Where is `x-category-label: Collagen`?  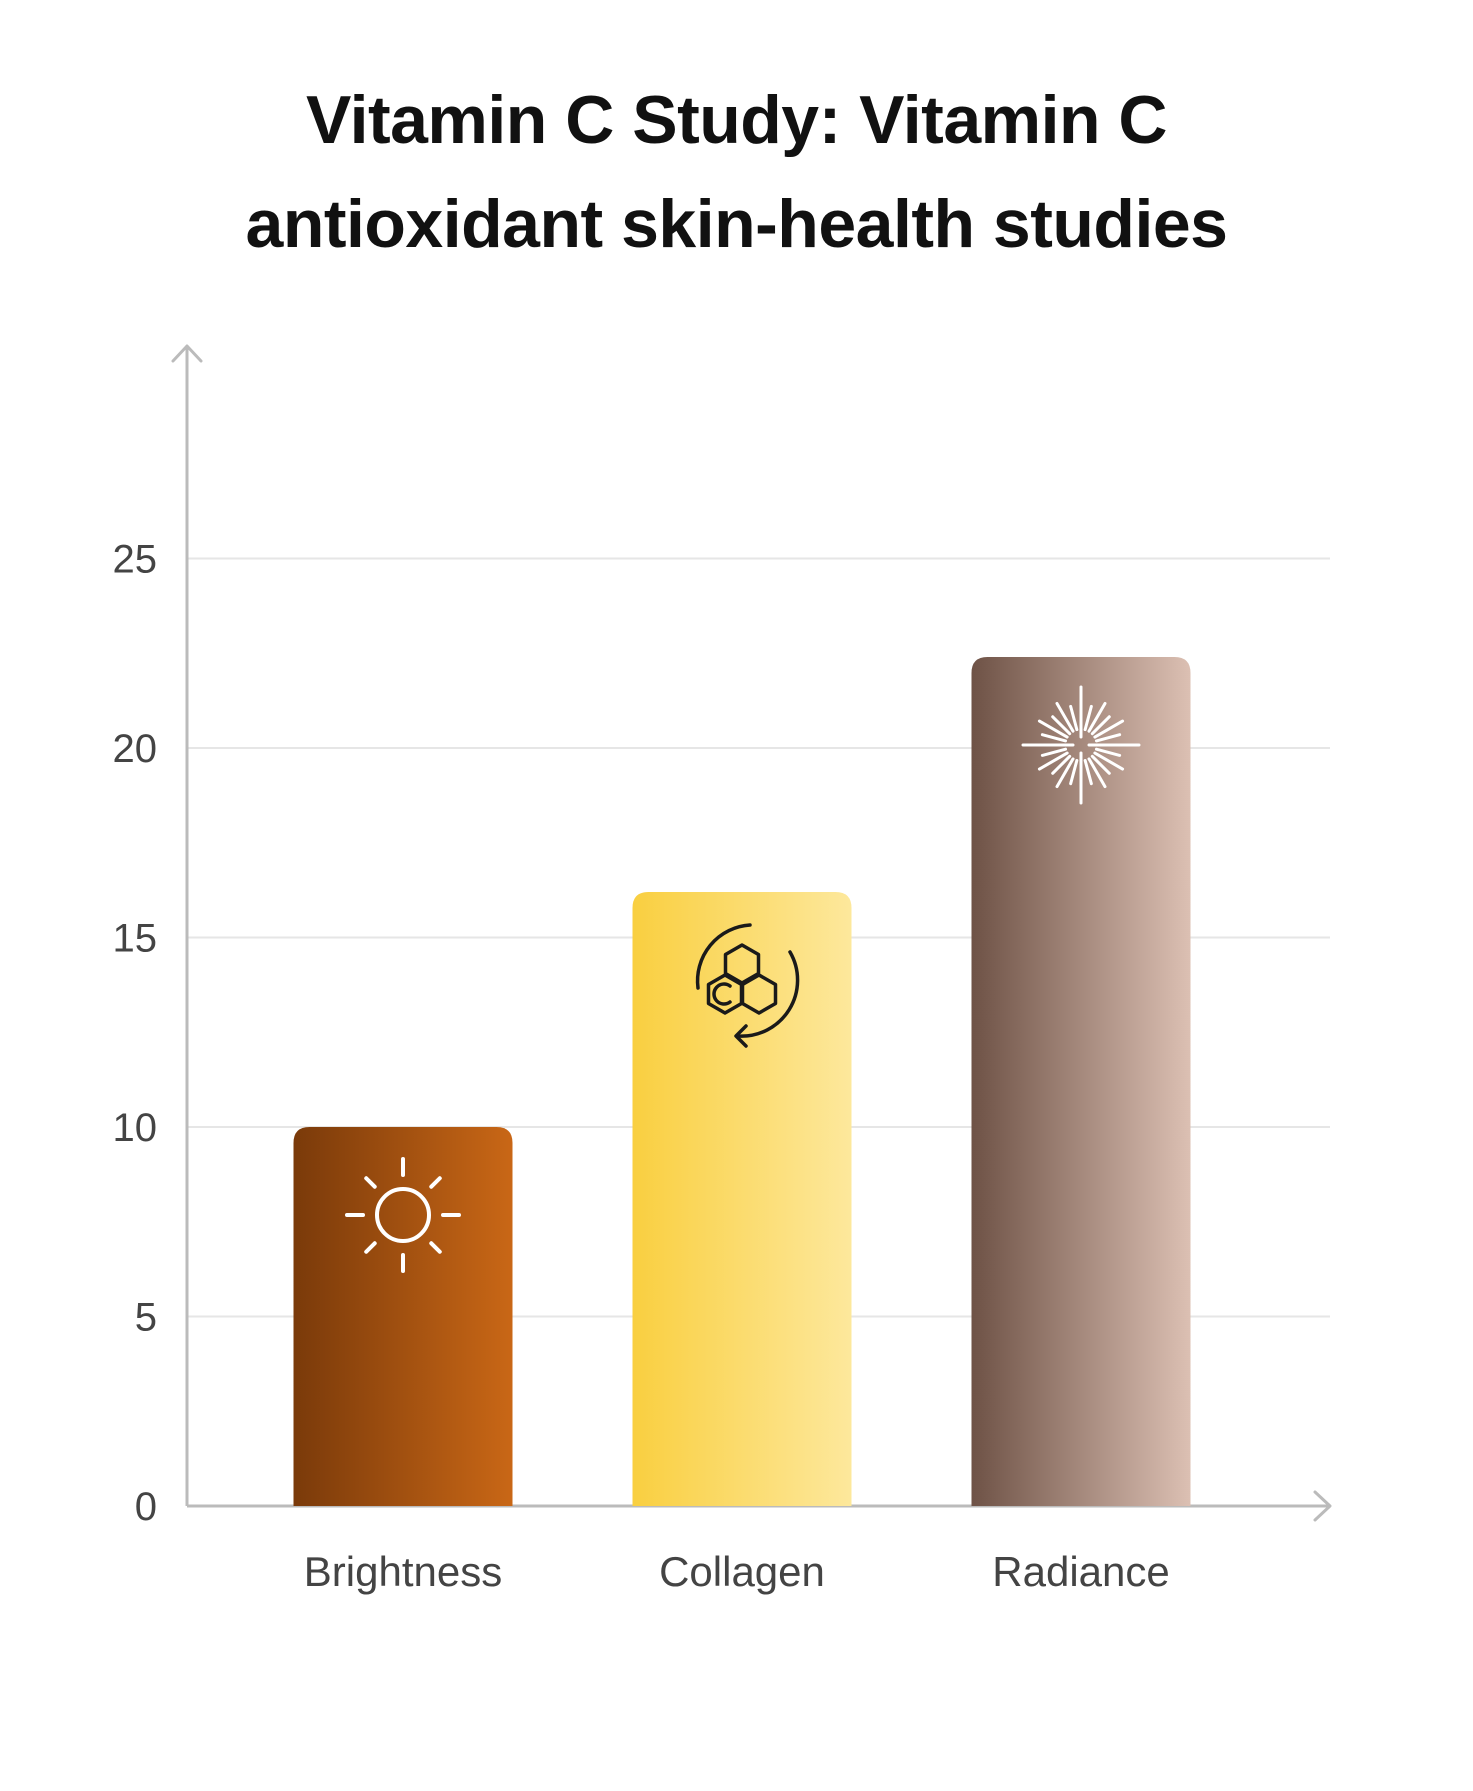 x-category-label: Collagen is located at coordinates (742, 1571).